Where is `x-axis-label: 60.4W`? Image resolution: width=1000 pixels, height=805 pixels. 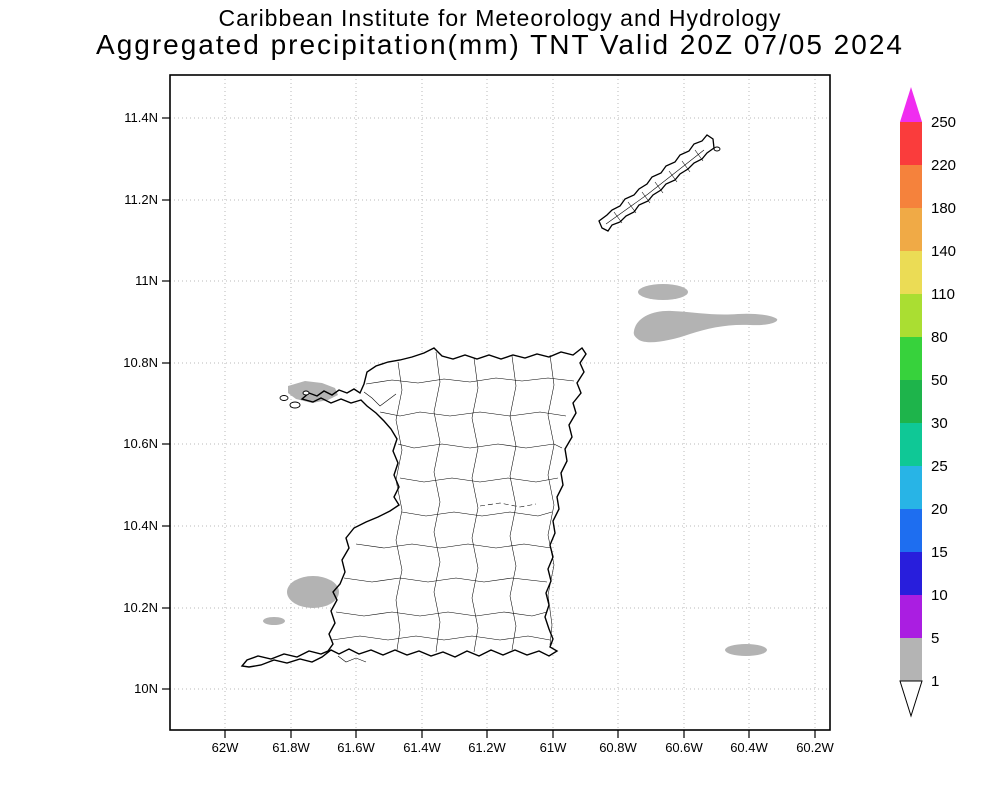 x-axis-label: 60.4W is located at coordinates (749, 747).